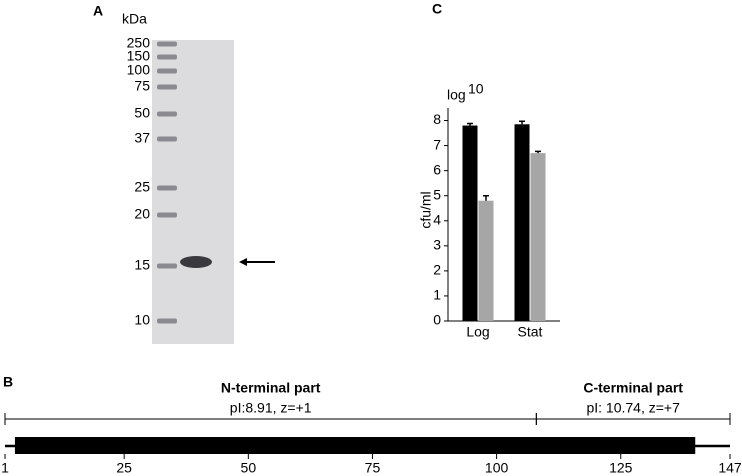  I want to click on y-tick-label: 7, so click(437, 144).